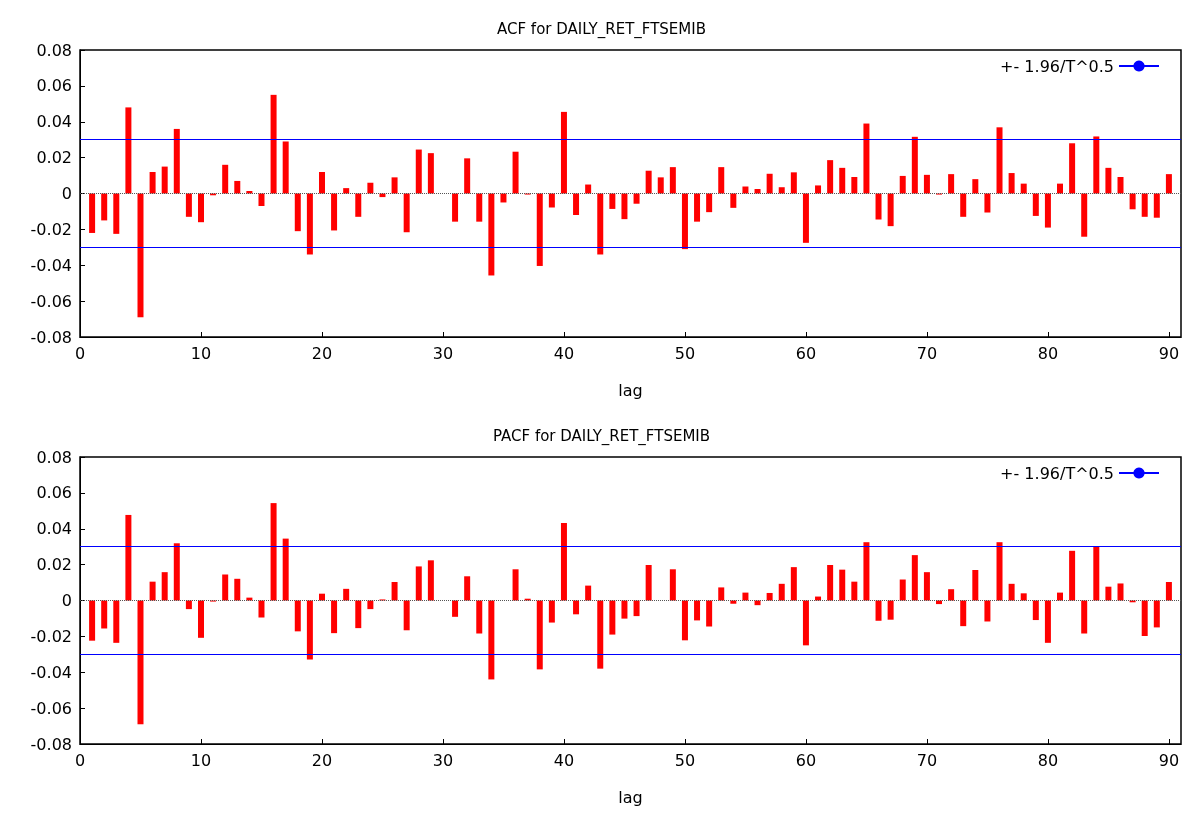  What do you see at coordinates (51, 265) in the screenshot?
I see `y-tick-label: -0.04` at bounding box center [51, 265].